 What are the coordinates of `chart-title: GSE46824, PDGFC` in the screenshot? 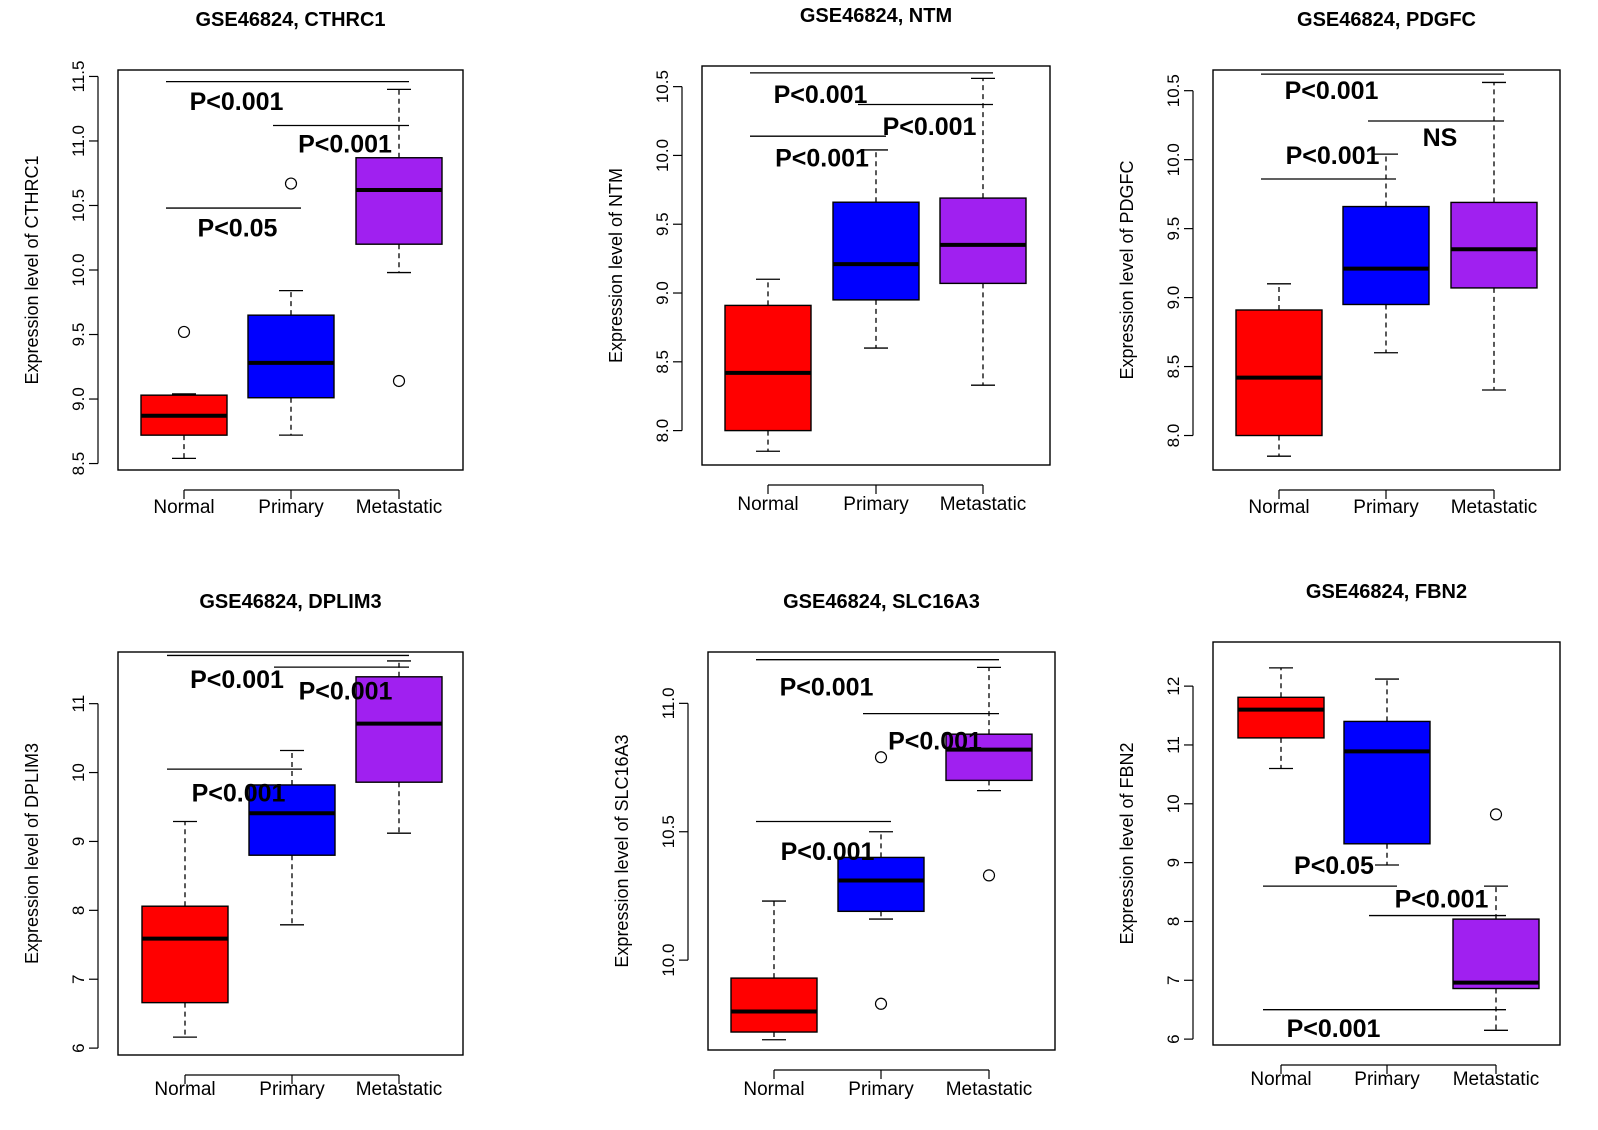 It's located at (1386, 20).